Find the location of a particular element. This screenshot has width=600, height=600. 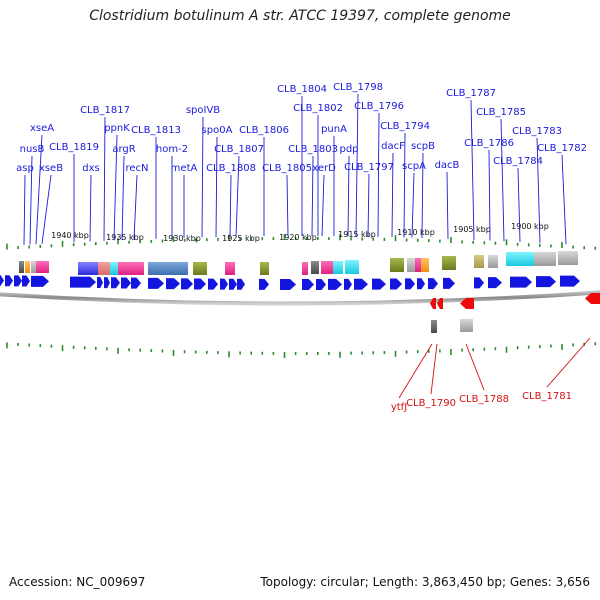

gene-label: CLB_1817 is located at coordinates (105, 110).